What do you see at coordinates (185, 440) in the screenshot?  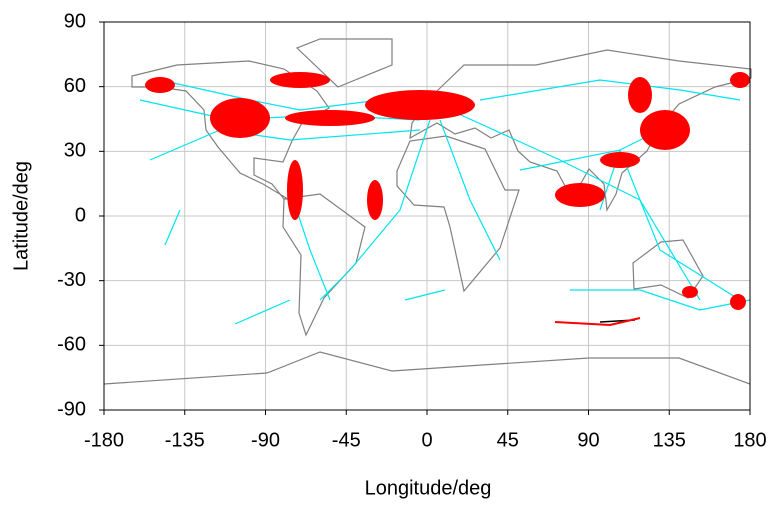 I see `x-tick-label: -135` at bounding box center [185, 440].